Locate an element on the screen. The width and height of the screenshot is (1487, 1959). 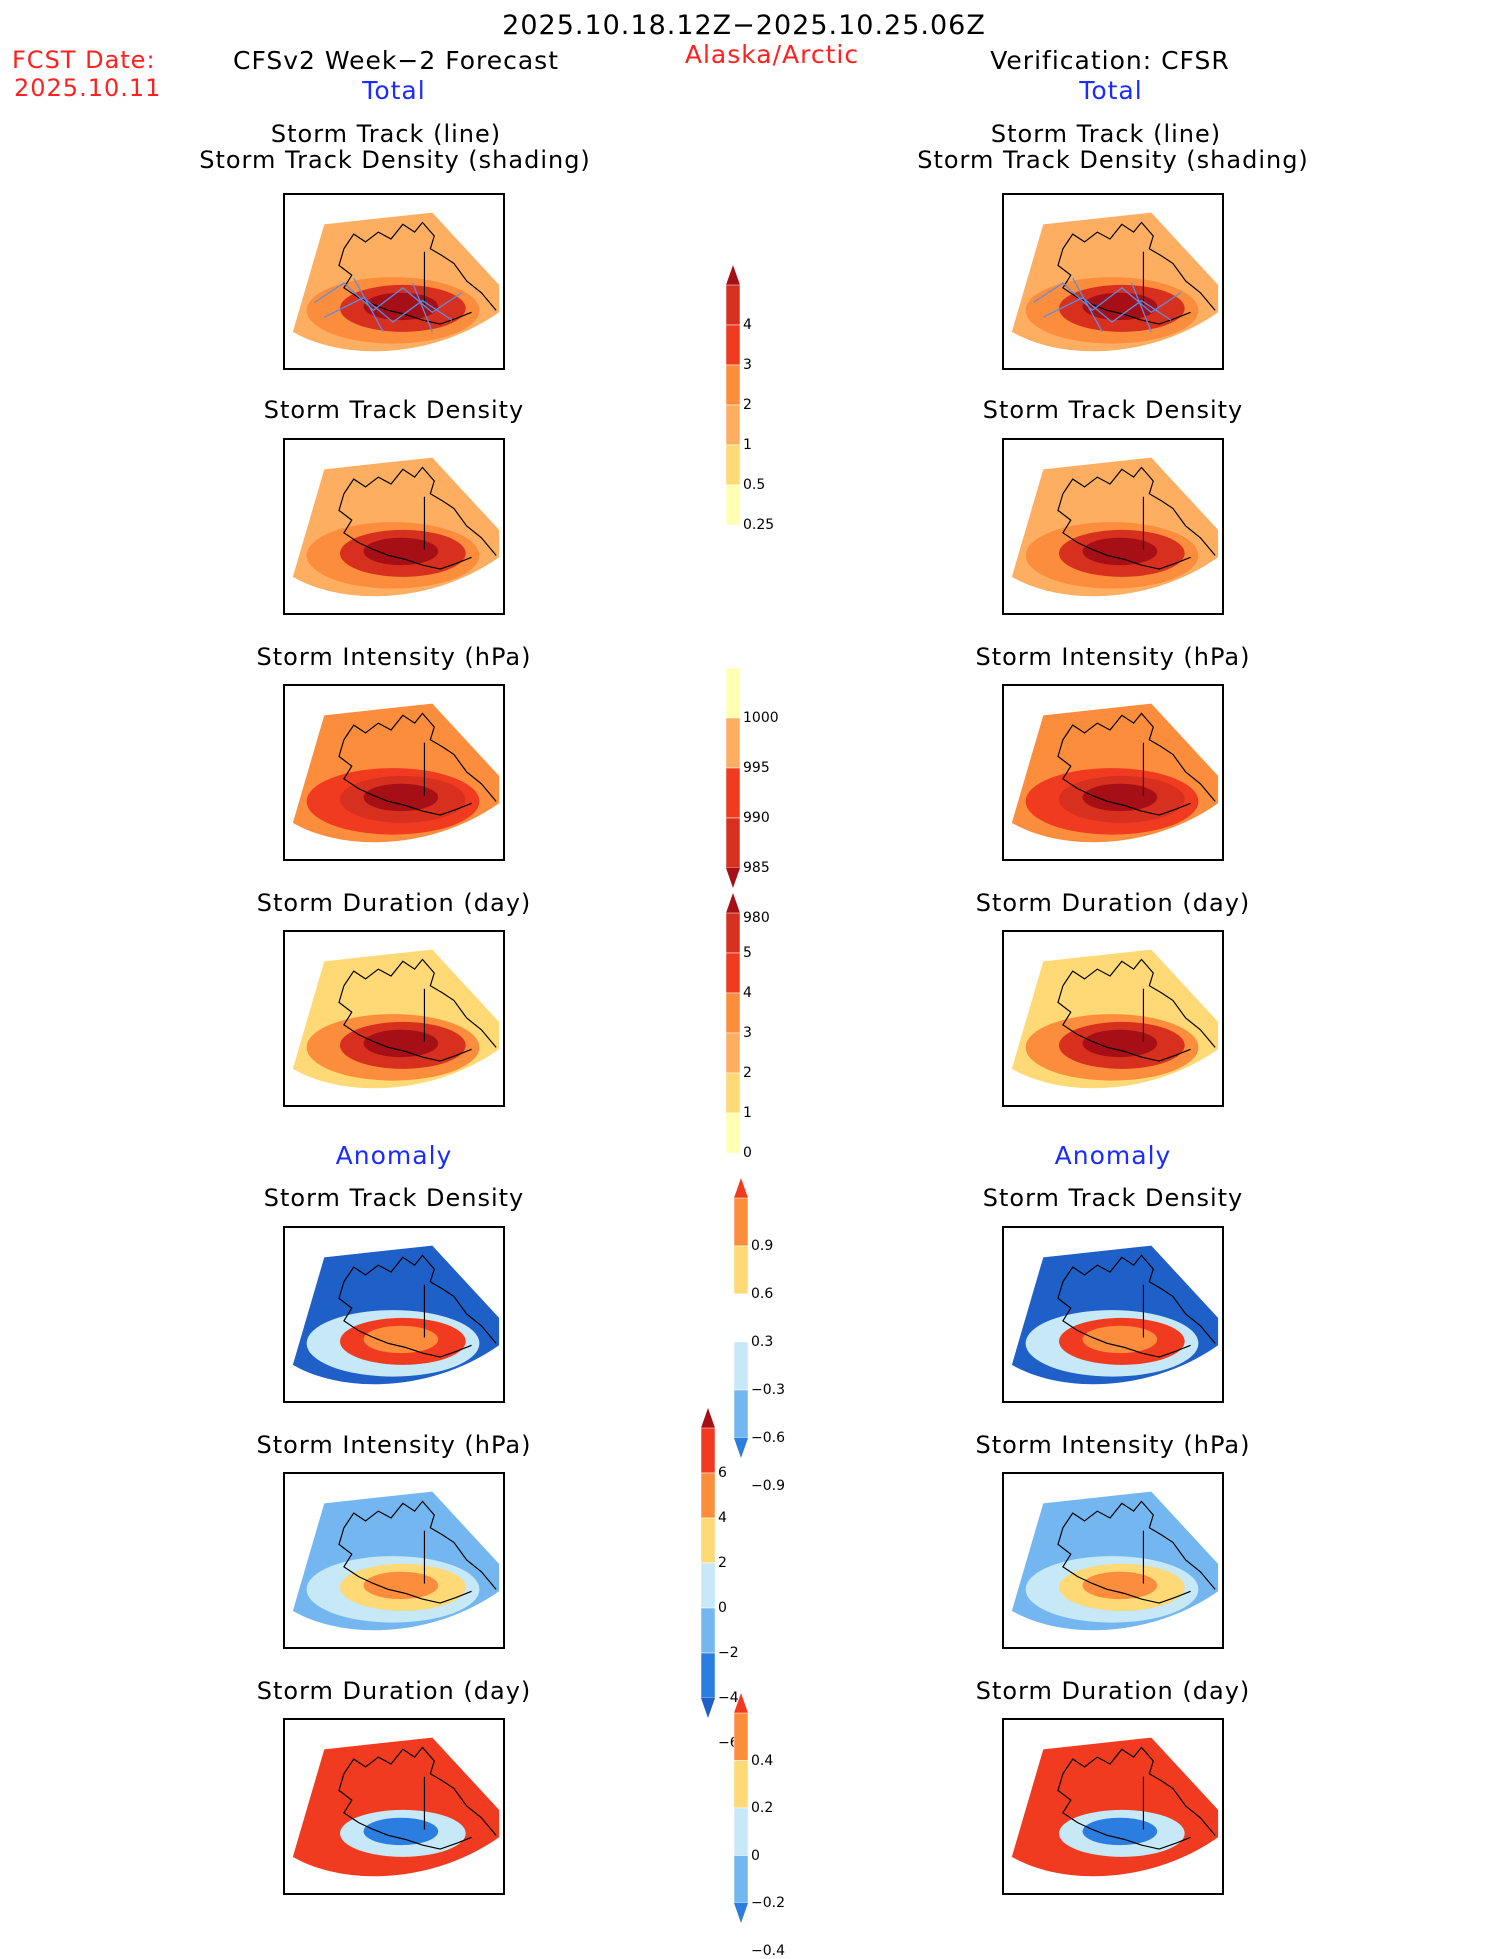
colorbar-intensity: 1000 995 990 985 980 is located at coordinates (765, 787).